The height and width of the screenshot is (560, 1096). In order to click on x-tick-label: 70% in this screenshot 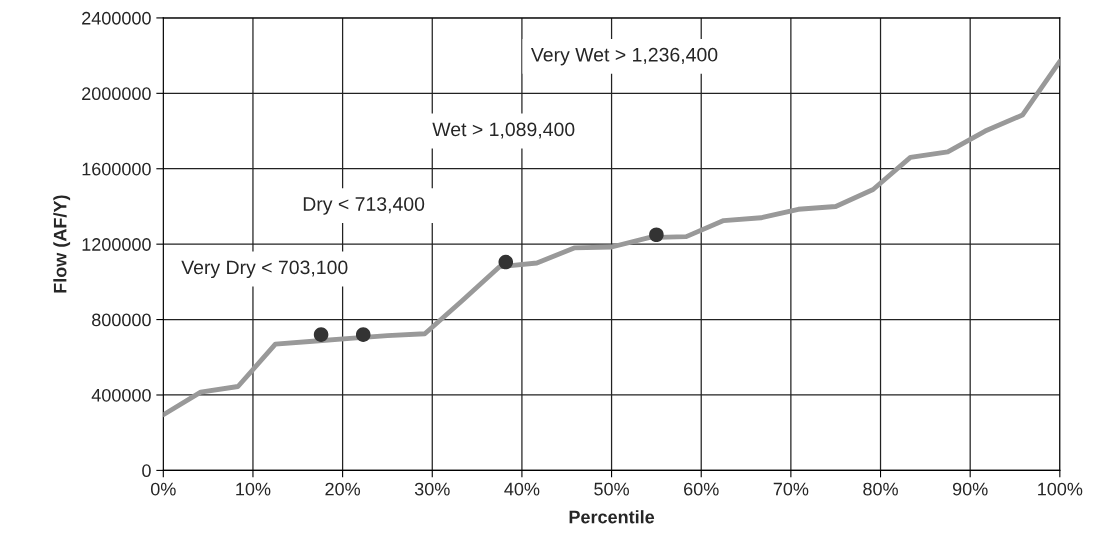, I will do `click(791, 489)`.